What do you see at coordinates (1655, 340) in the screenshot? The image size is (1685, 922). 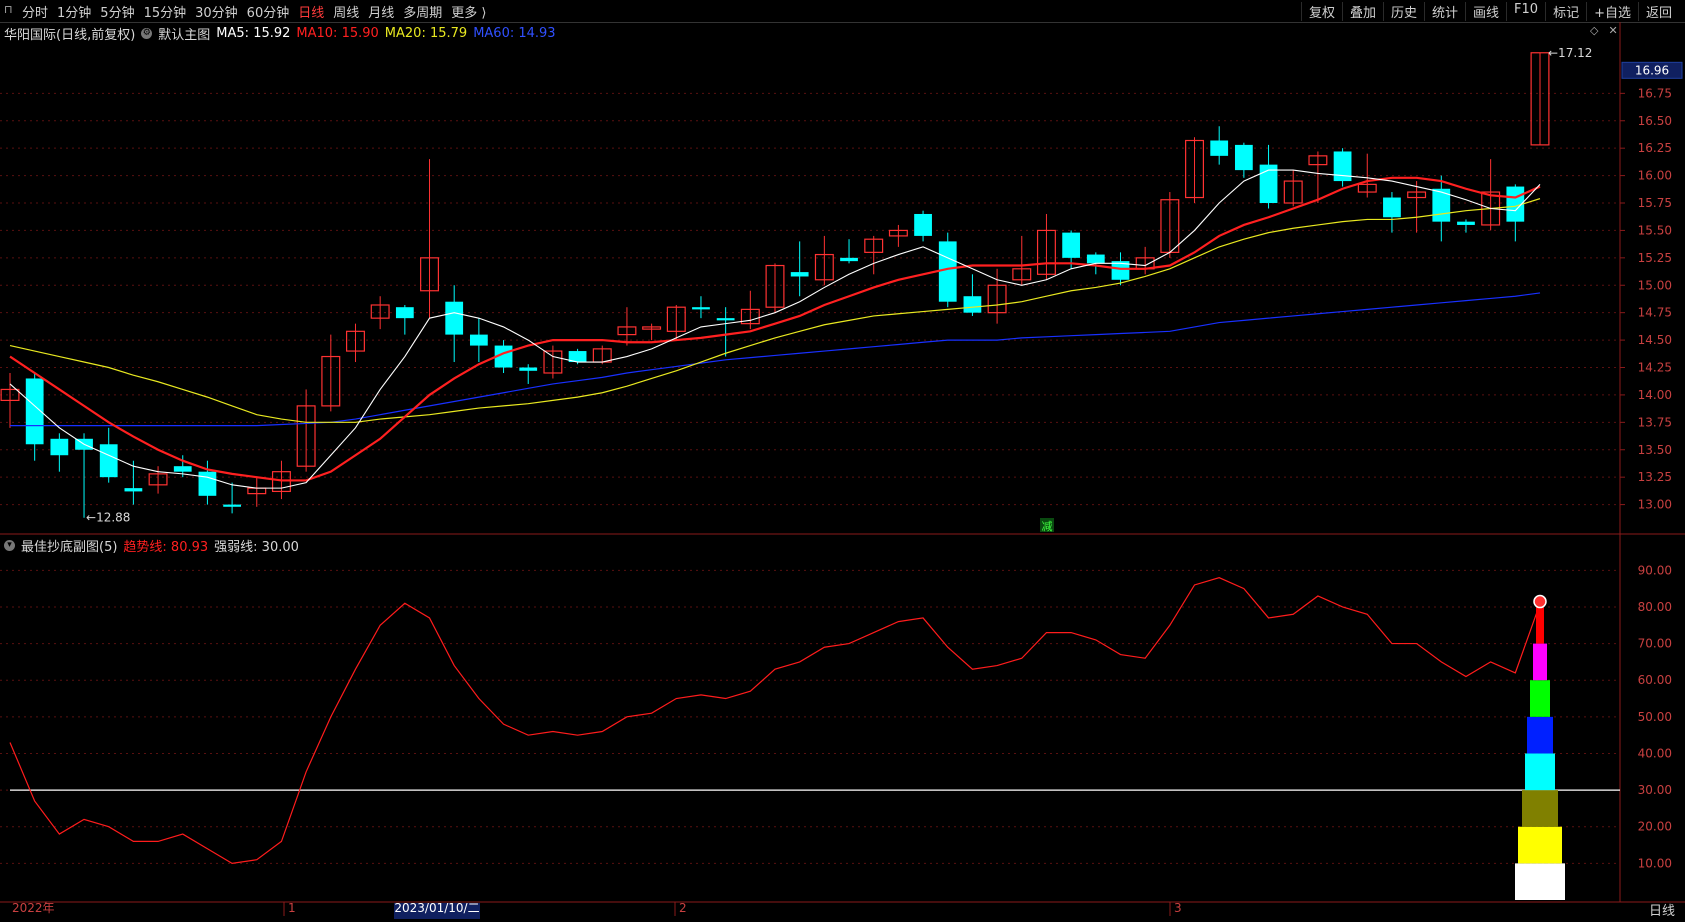 I see `price-axis-label: 14.50` at bounding box center [1655, 340].